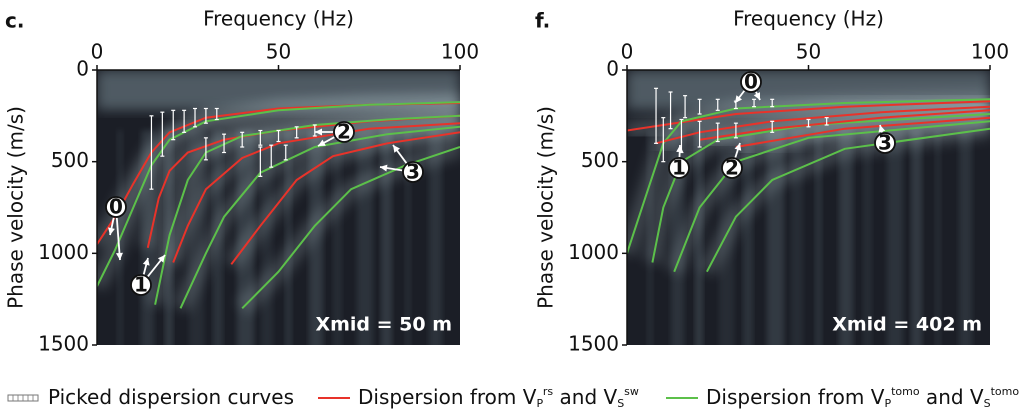 The image size is (1024, 419). What do you see at coordinates (620, 403) in the screenshot?
I see `legend-text: S` at bounding box center [620, 403].